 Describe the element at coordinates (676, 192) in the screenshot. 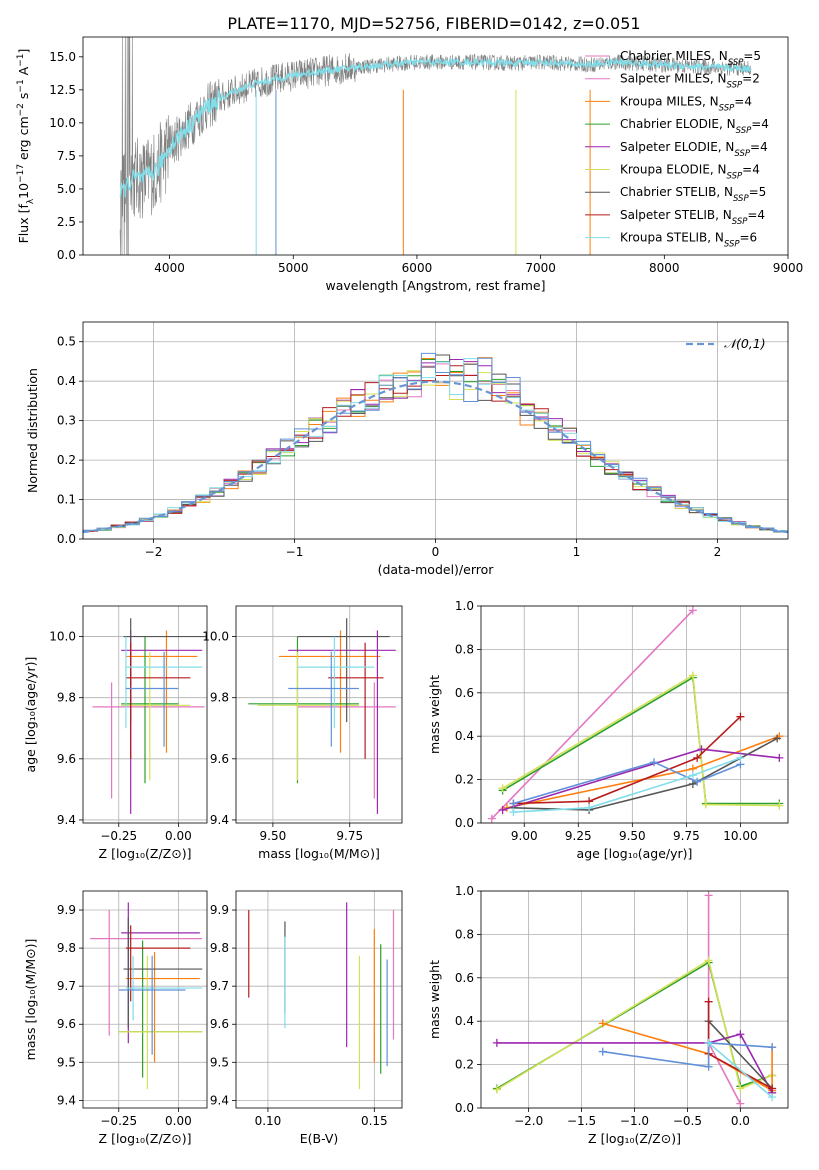

I see `legend-name: Chabrier STELIB, N` at that location.